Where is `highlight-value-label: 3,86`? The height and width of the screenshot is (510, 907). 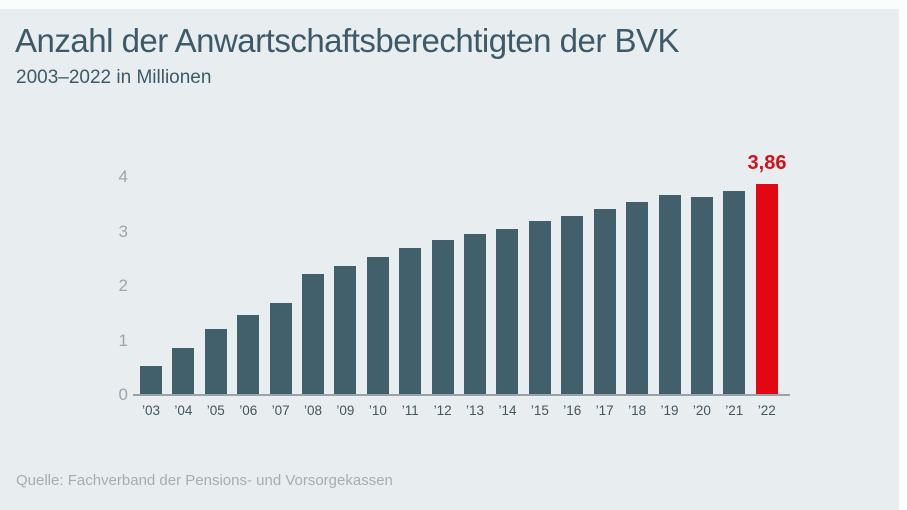
highlight-value-label: 3,86 is located at coordinates (767, 163).